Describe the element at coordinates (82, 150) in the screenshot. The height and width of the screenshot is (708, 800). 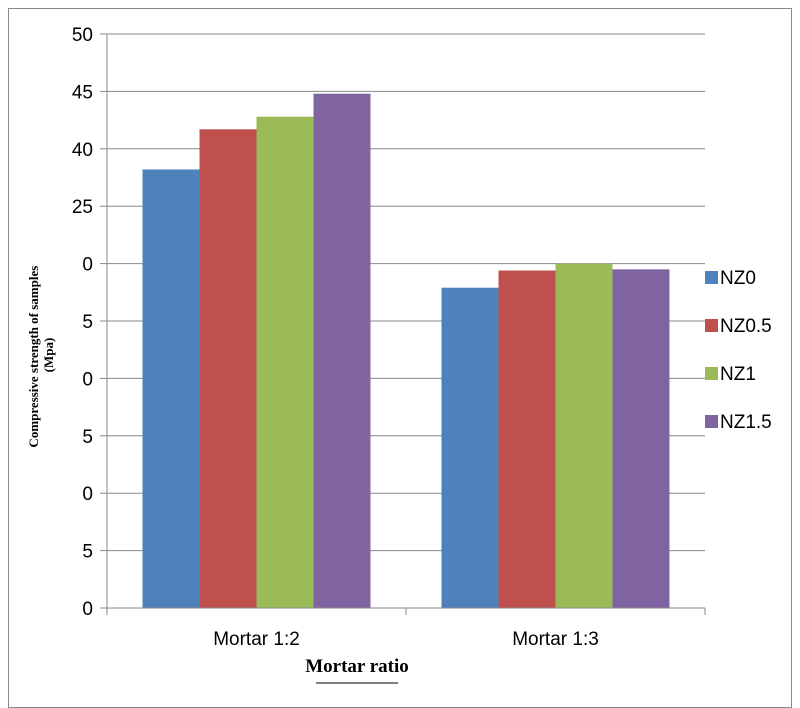
I see `y-tick-label: 40` at that location.